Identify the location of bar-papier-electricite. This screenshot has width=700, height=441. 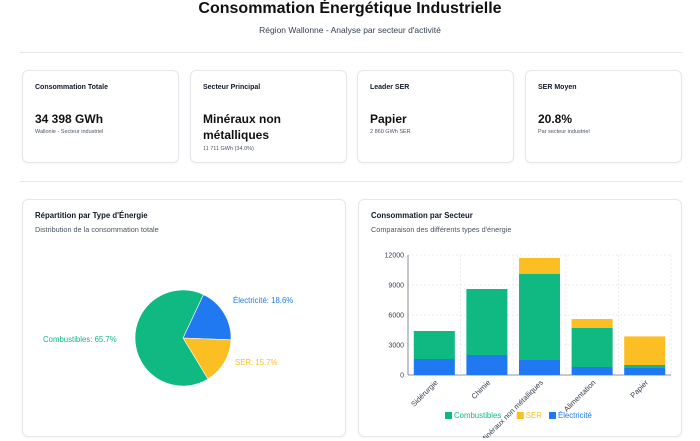
(645, 371).